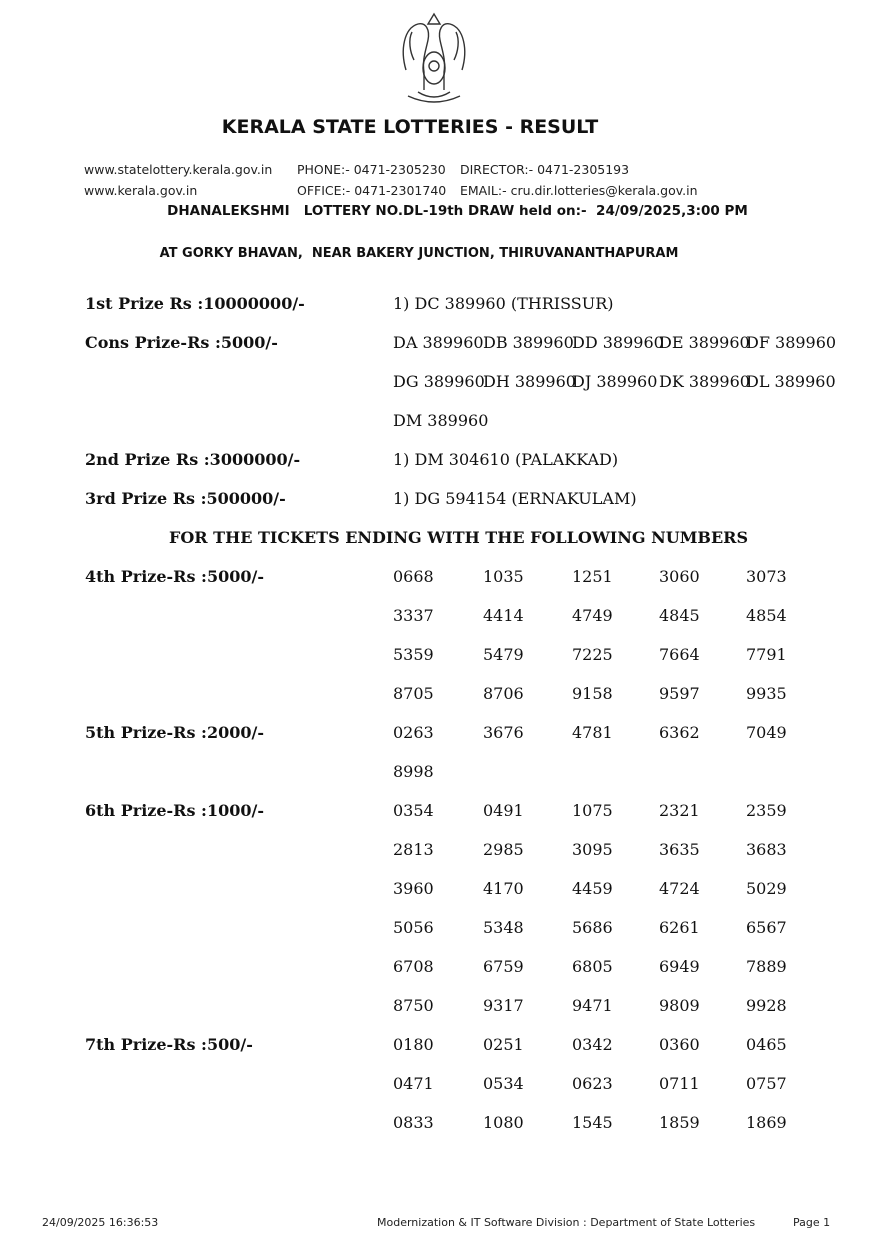 This screenshot has height=1244, width=880. What do you see at coordinates (704, 342) in the screenshot?
I see `winning-ticket: DE 389960` at bounding box center [704, 342].